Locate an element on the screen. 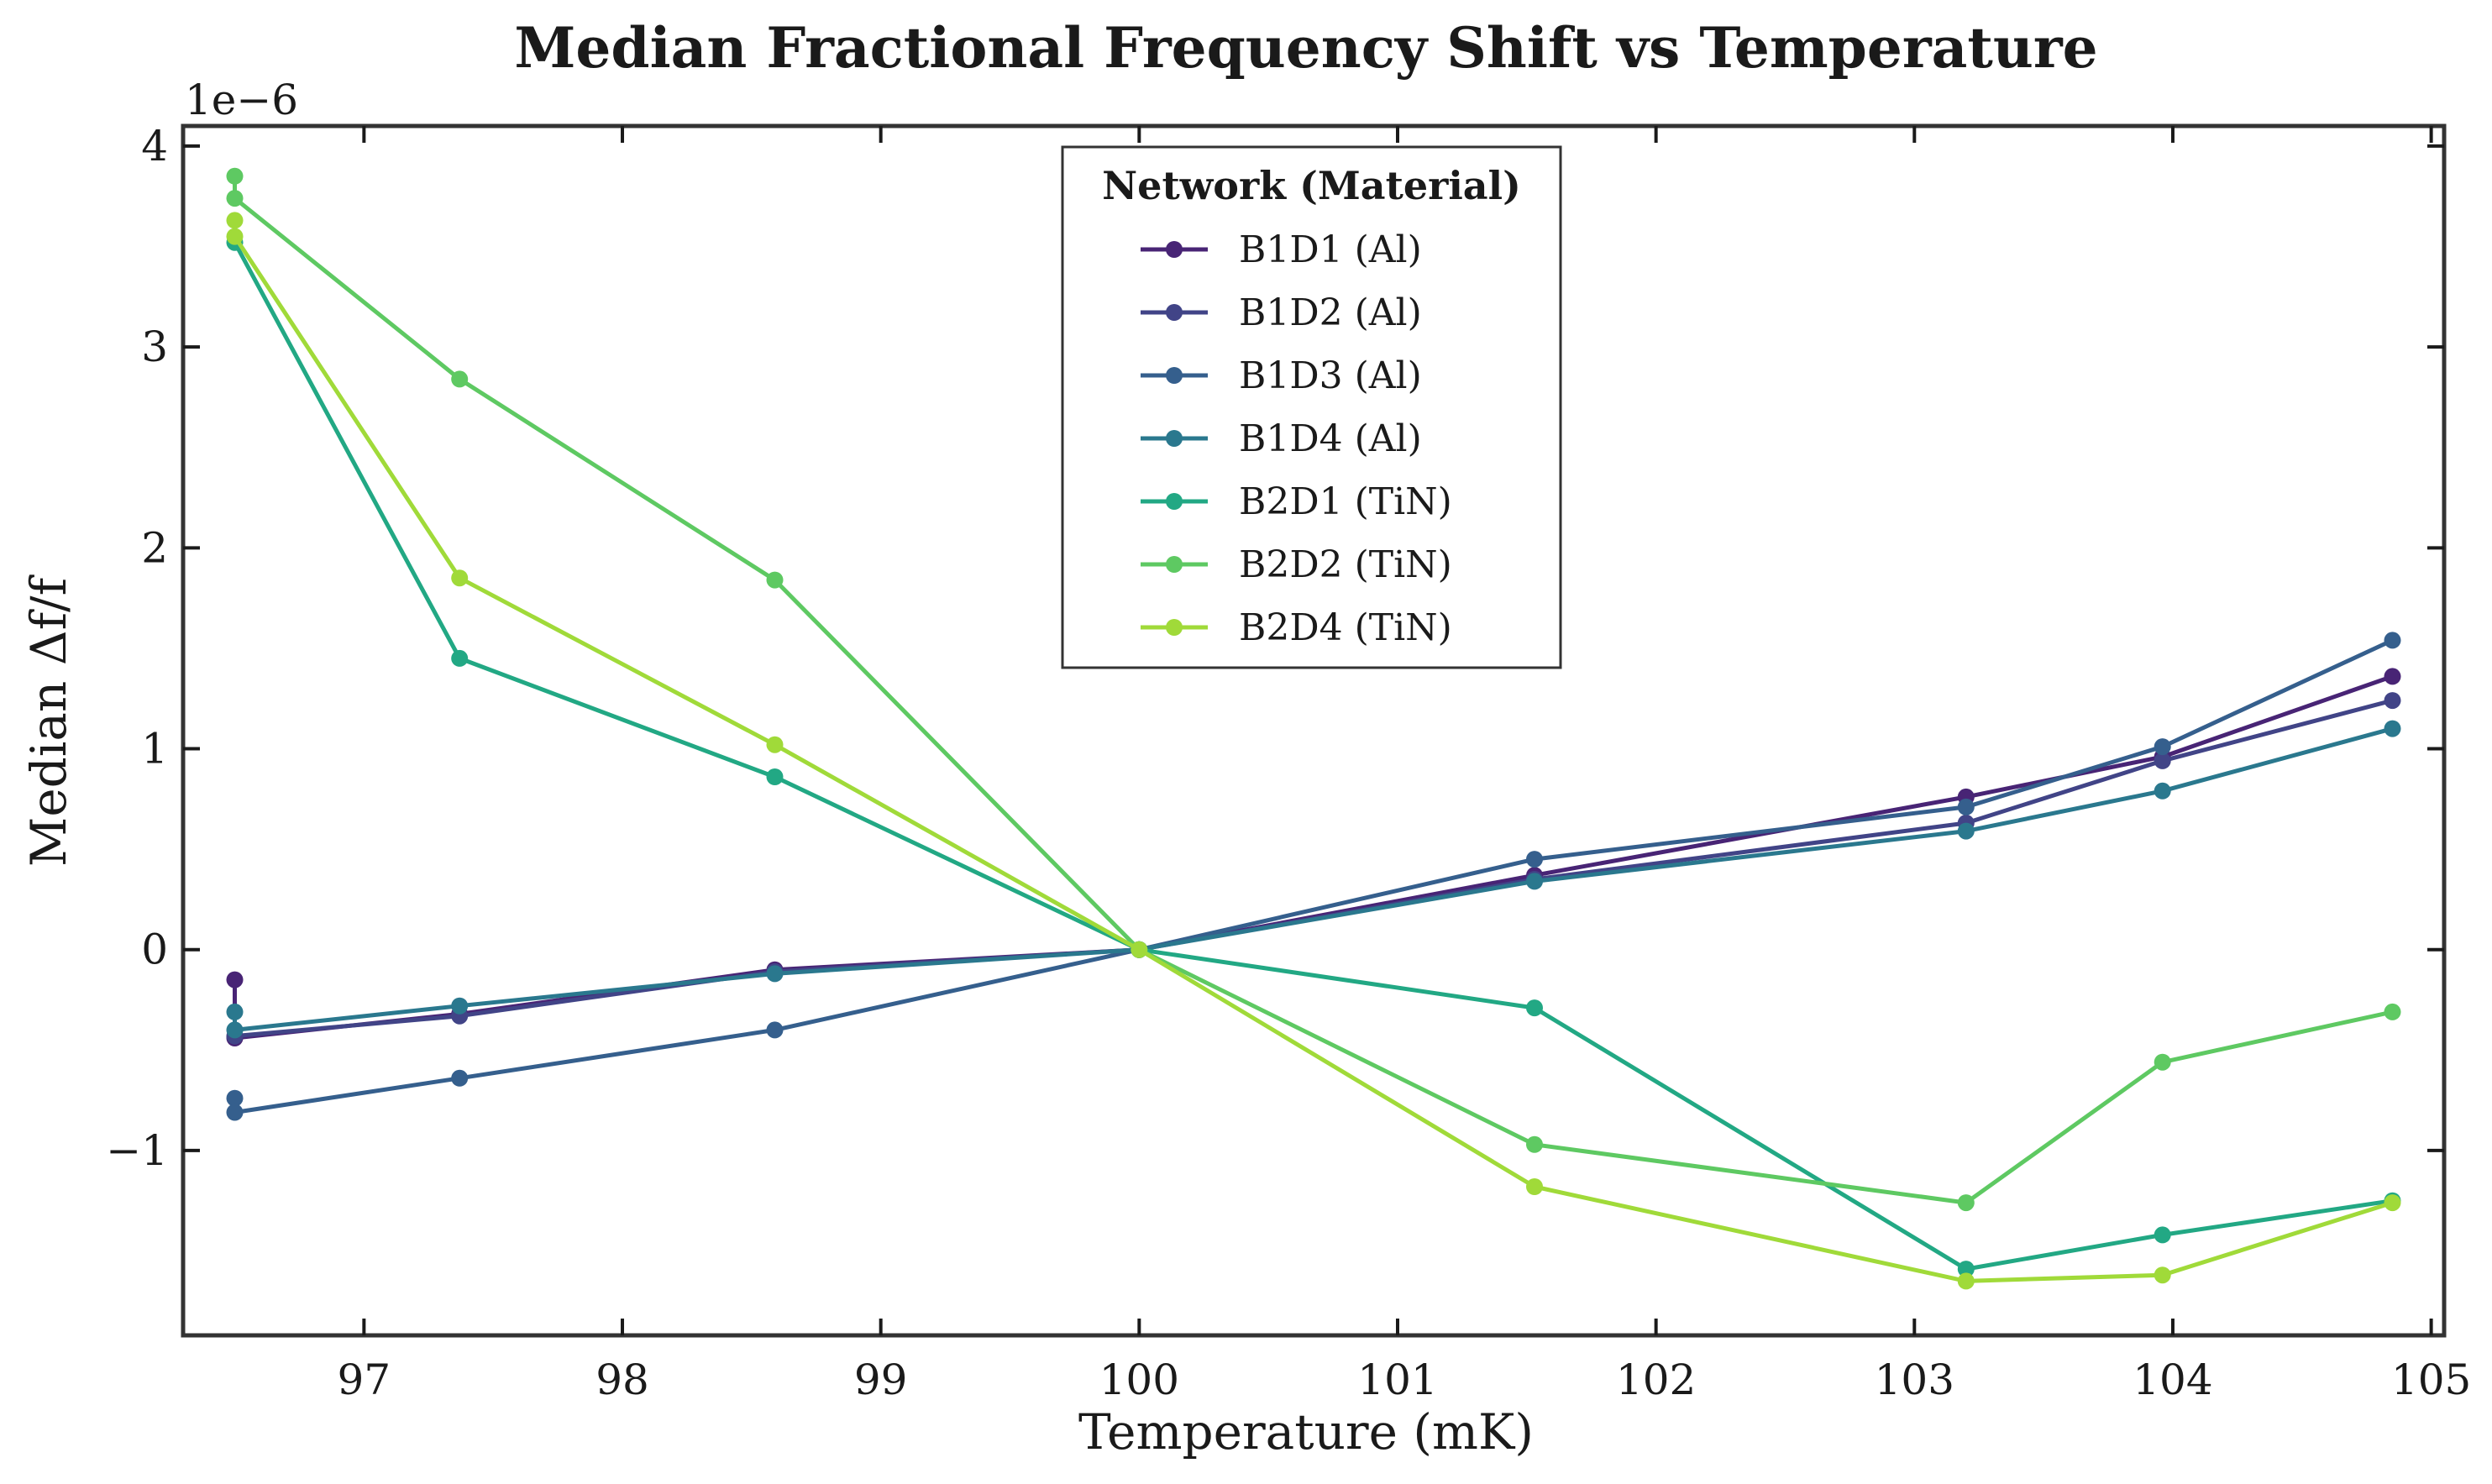 The image size is (2492, 1484). y-axis-label: Median Δf/f is located at coordinates (49, 720).